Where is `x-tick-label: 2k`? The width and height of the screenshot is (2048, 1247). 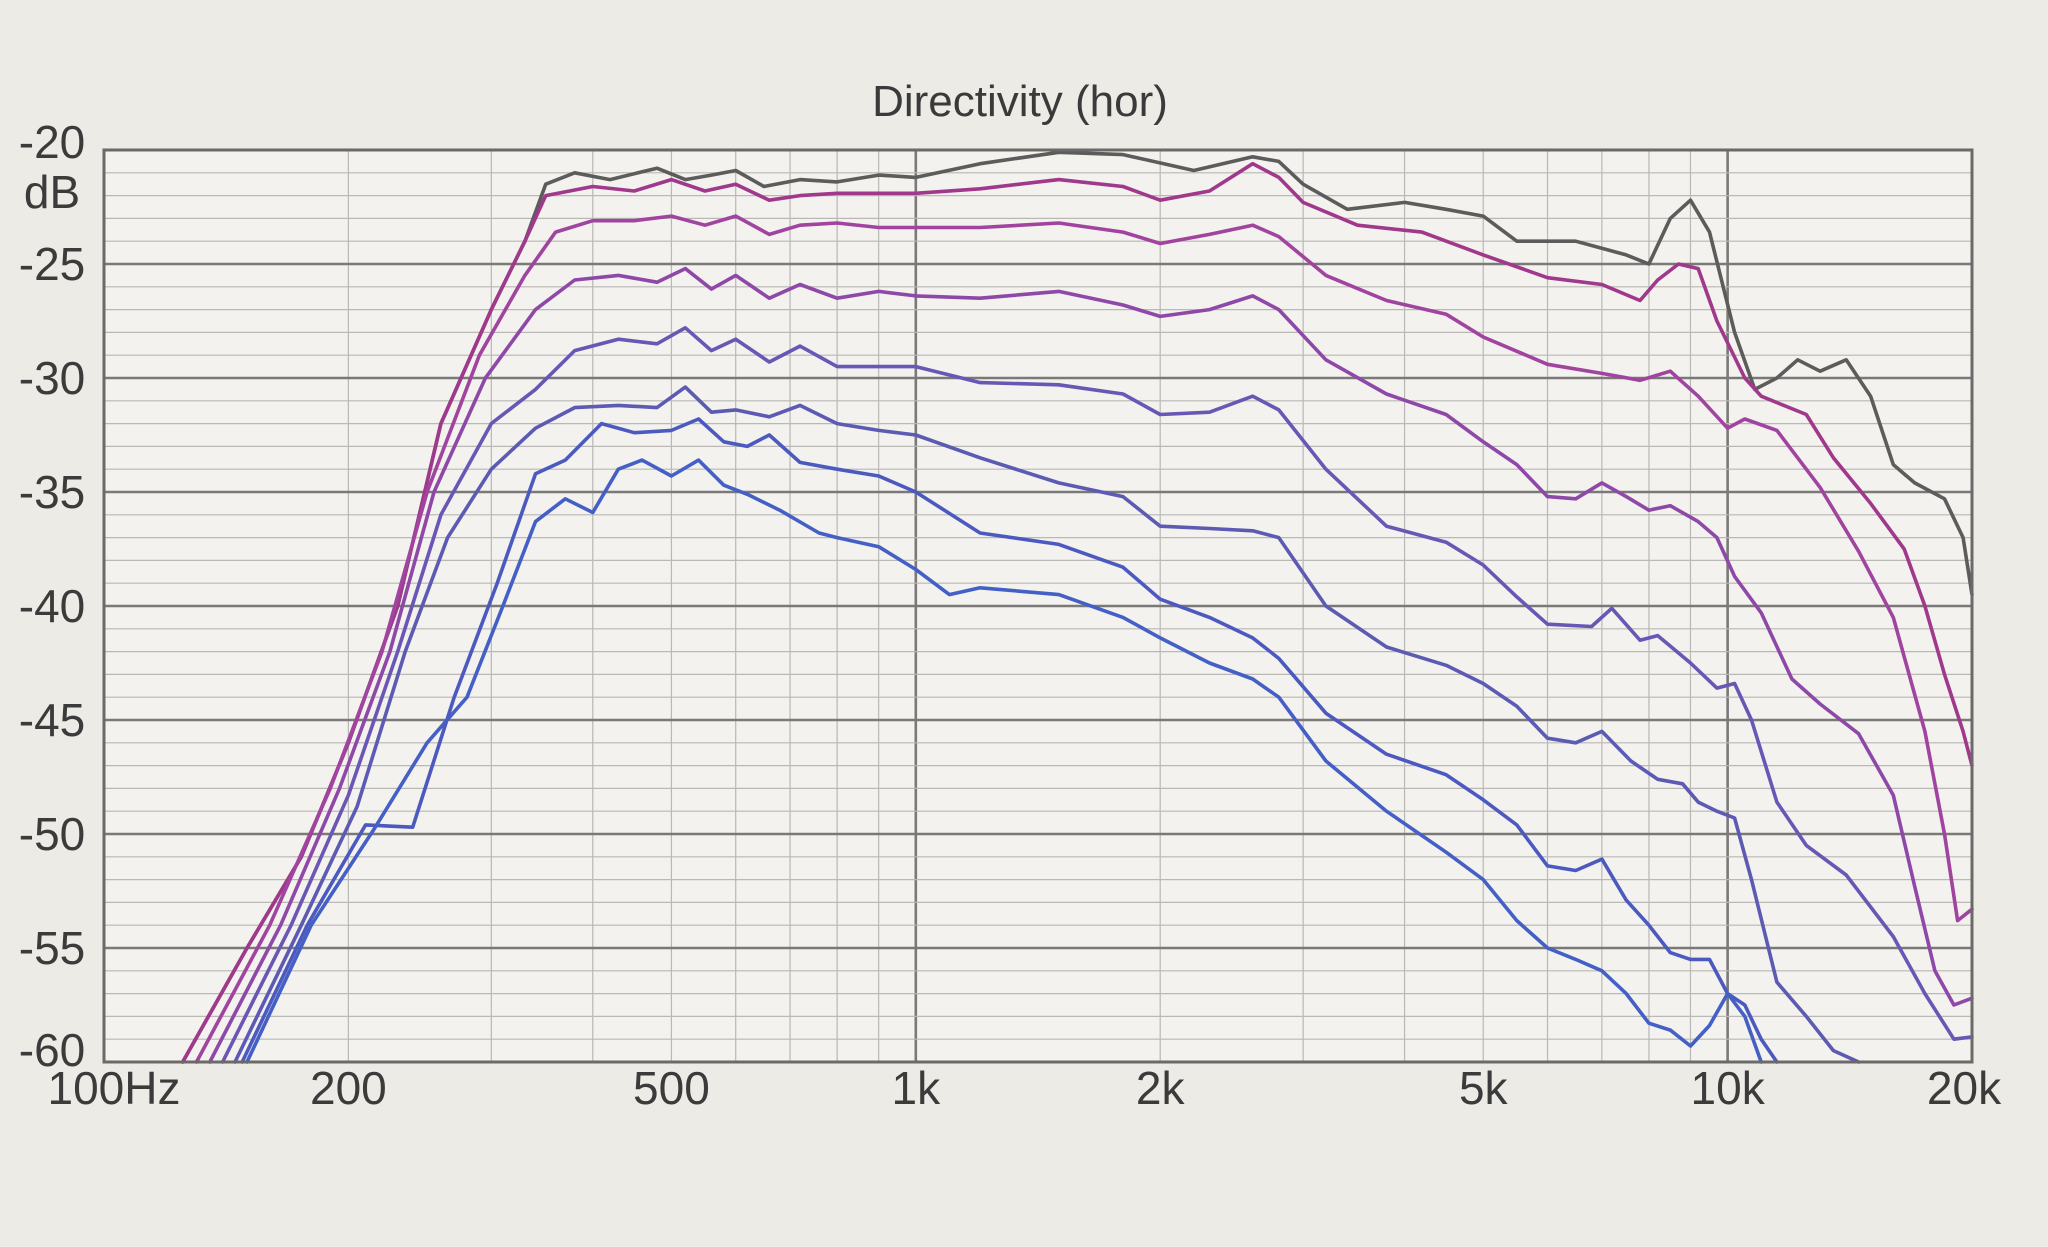 x-tick-label: 2k is located at coordinates (1161, 1088).